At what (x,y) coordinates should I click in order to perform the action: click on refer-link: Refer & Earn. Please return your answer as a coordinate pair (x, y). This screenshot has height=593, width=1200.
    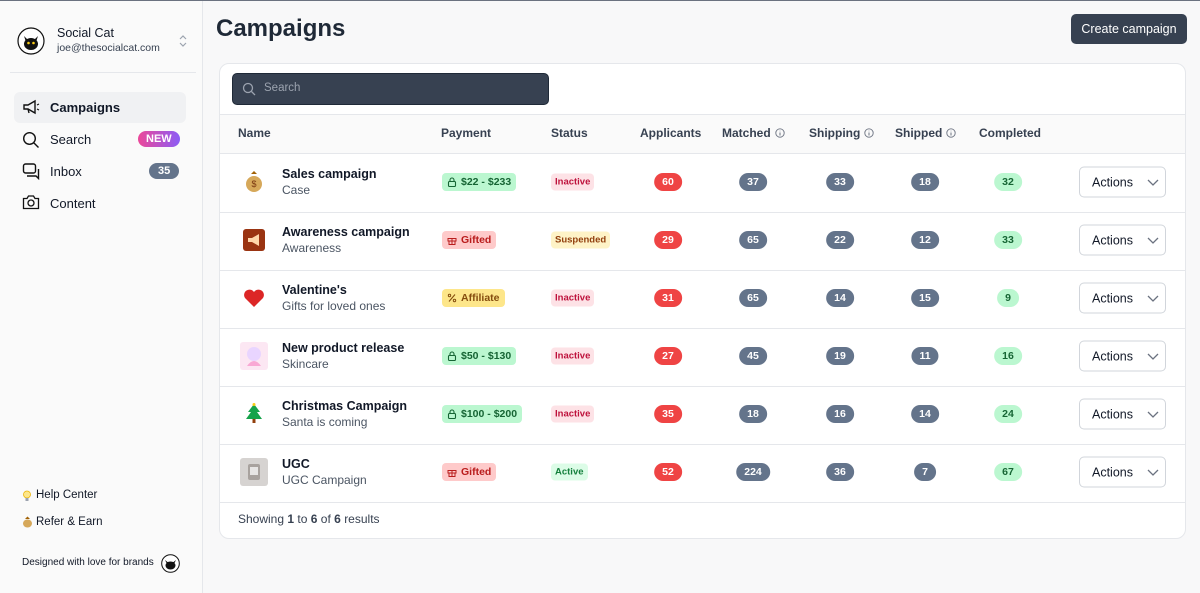
    Looking at the image, I should click on (69, 522).